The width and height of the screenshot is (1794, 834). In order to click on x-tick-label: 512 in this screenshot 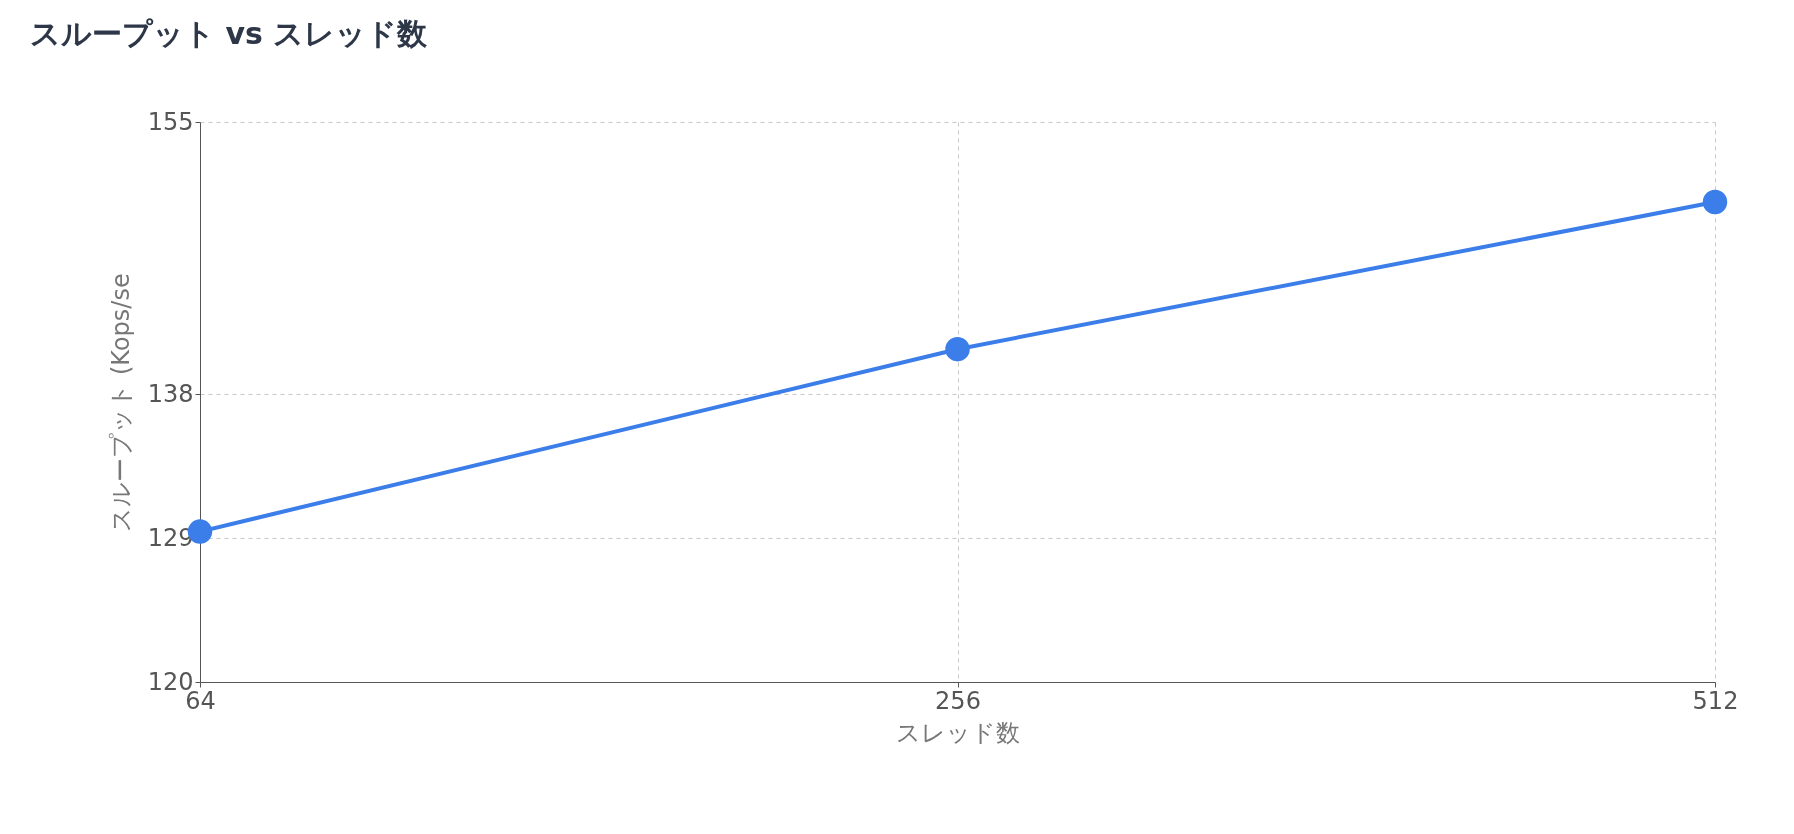, I will do `click(1715, 700)`.